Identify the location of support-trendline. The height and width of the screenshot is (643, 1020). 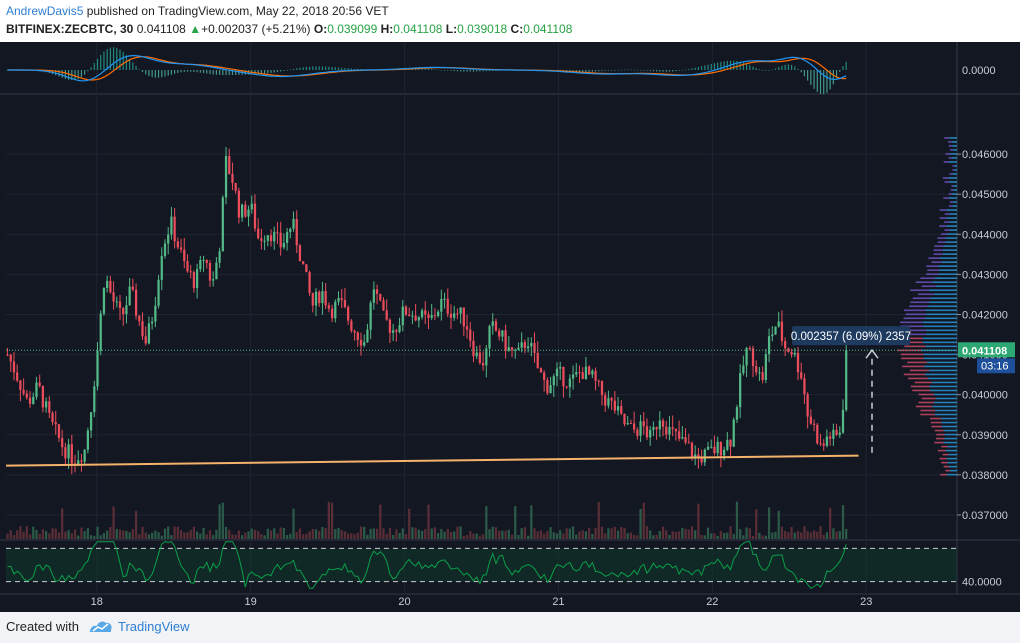
(432, 460).